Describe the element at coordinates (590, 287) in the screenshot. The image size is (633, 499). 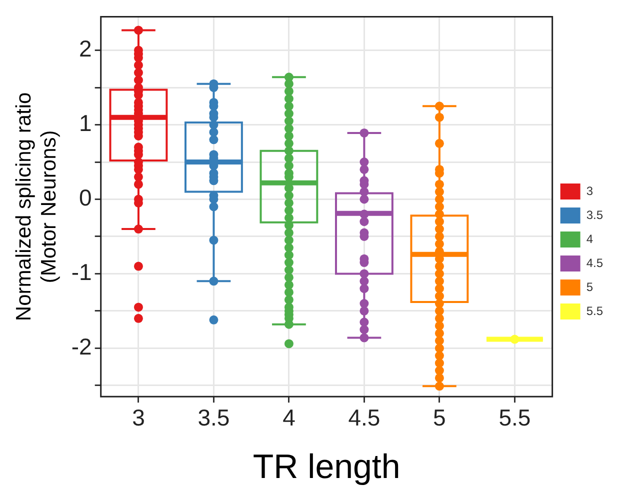
I see `legend-label: 5` at that location.